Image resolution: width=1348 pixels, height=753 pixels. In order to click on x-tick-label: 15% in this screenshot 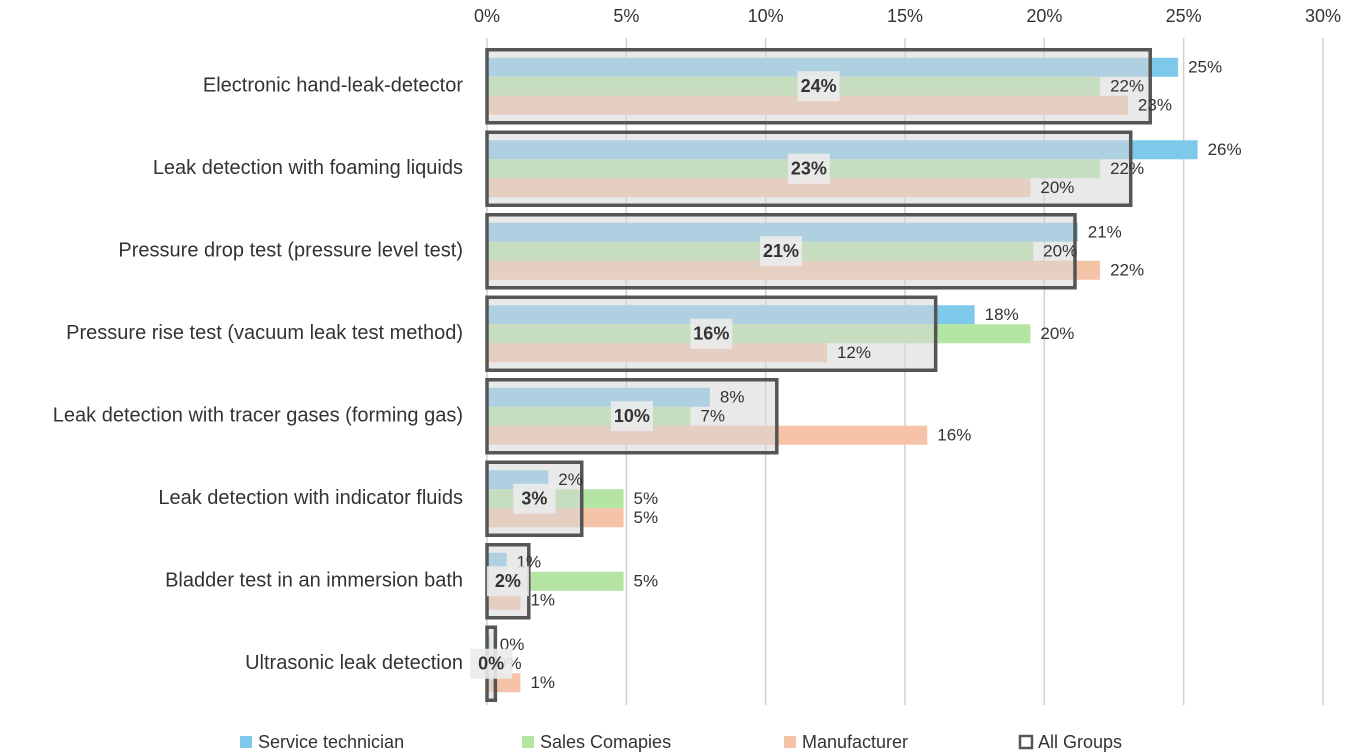, I will do `click(905, 16)`.